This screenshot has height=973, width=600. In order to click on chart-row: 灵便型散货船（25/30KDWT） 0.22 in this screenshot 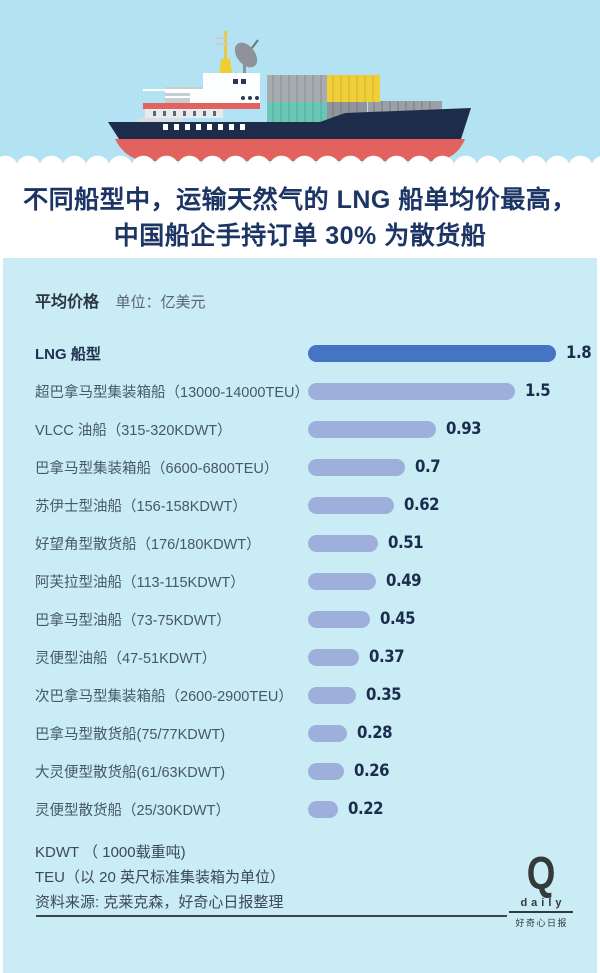, I will do `click(300, 809)`.